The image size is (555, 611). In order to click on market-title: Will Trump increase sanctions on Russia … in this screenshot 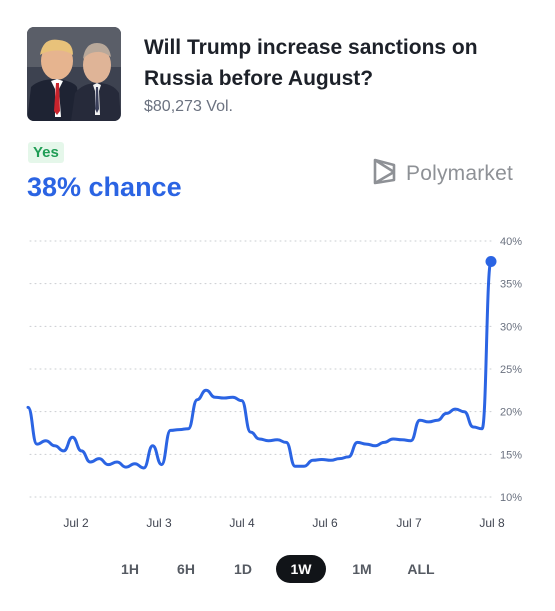, I will do `click(311, 63)`.